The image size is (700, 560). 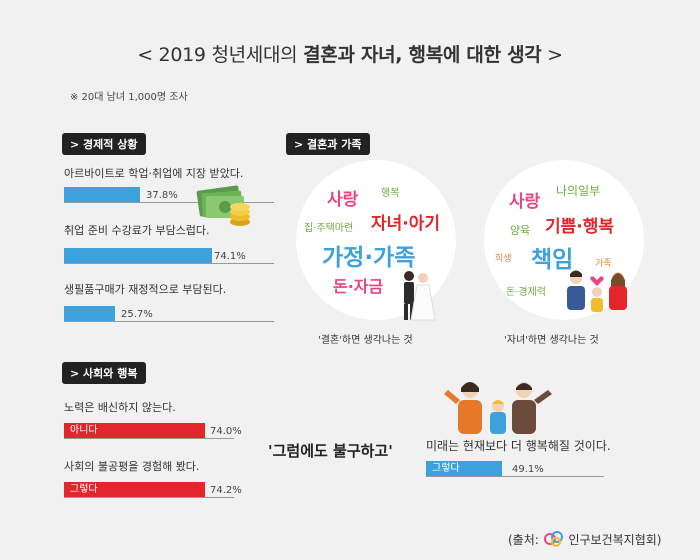 I want to click on page-title: < 2019 청년세대의 결혼과 자녀, 행복에 대한 생각 >, so click(x=350, y=55).